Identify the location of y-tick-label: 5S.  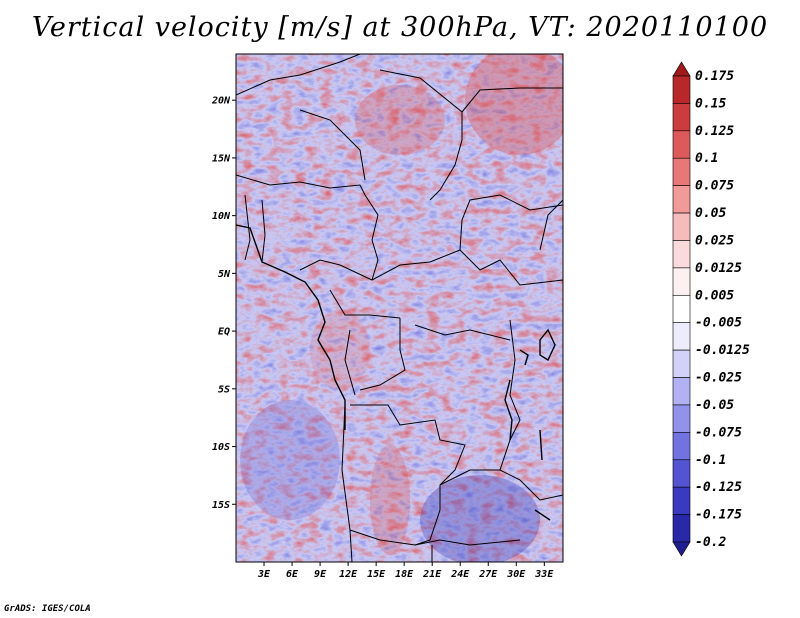
(224, 389).